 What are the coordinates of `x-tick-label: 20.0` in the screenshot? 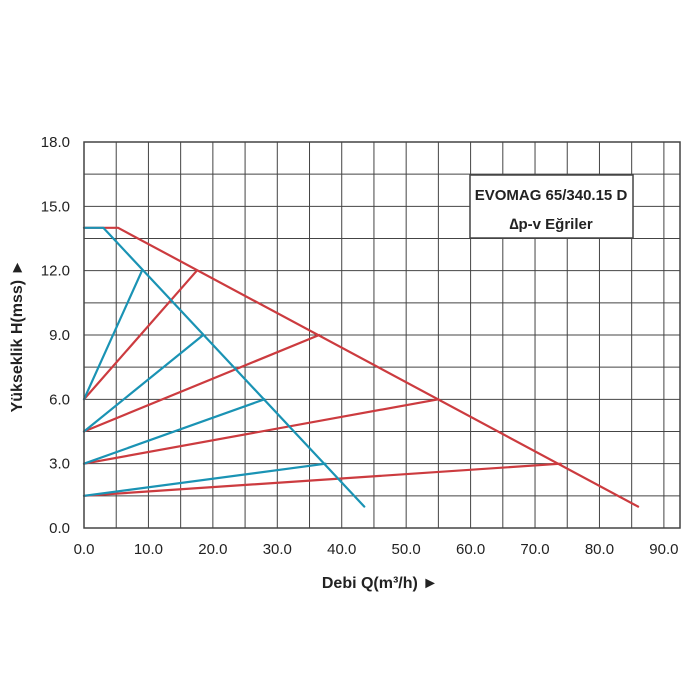 It's located at (212, 549).